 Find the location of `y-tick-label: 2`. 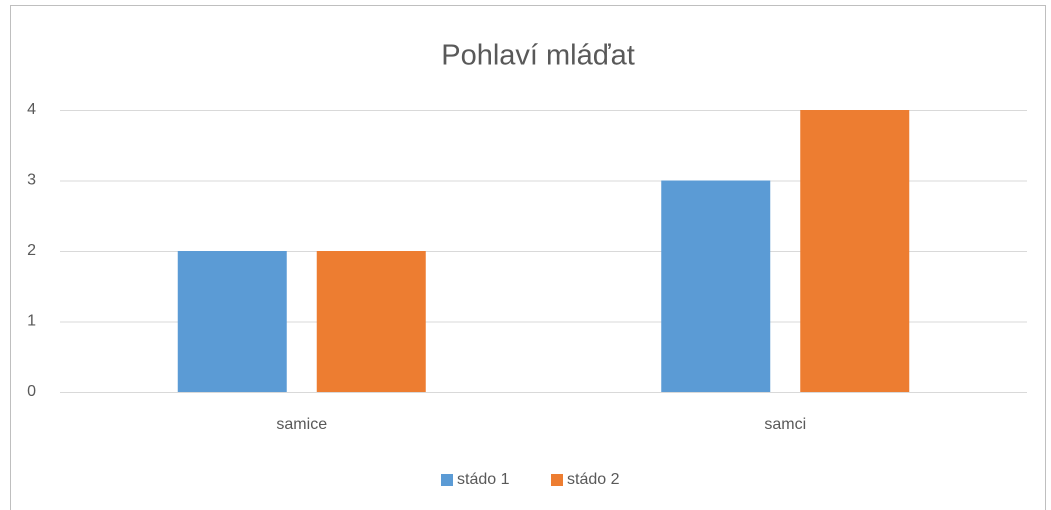

y-tick-label: 2 is located at coordinates (31, 250).